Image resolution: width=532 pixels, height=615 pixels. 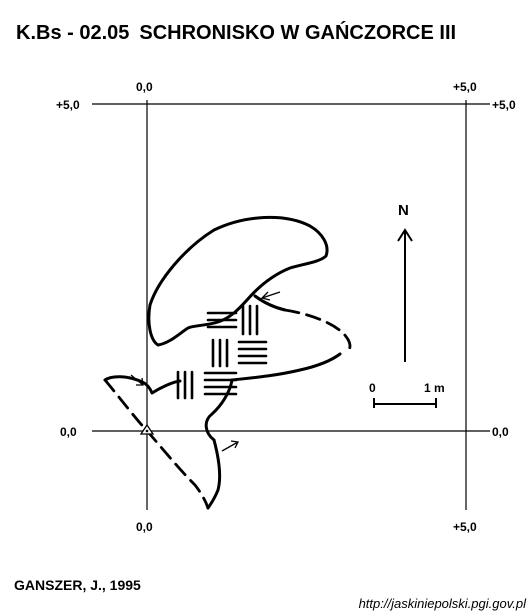 What do you see at coordinates (298, 33) in the screenshot?
I see `cave-name: SCHRONISKO W GAŃCZORCE III` at bounding box center [298, 33].